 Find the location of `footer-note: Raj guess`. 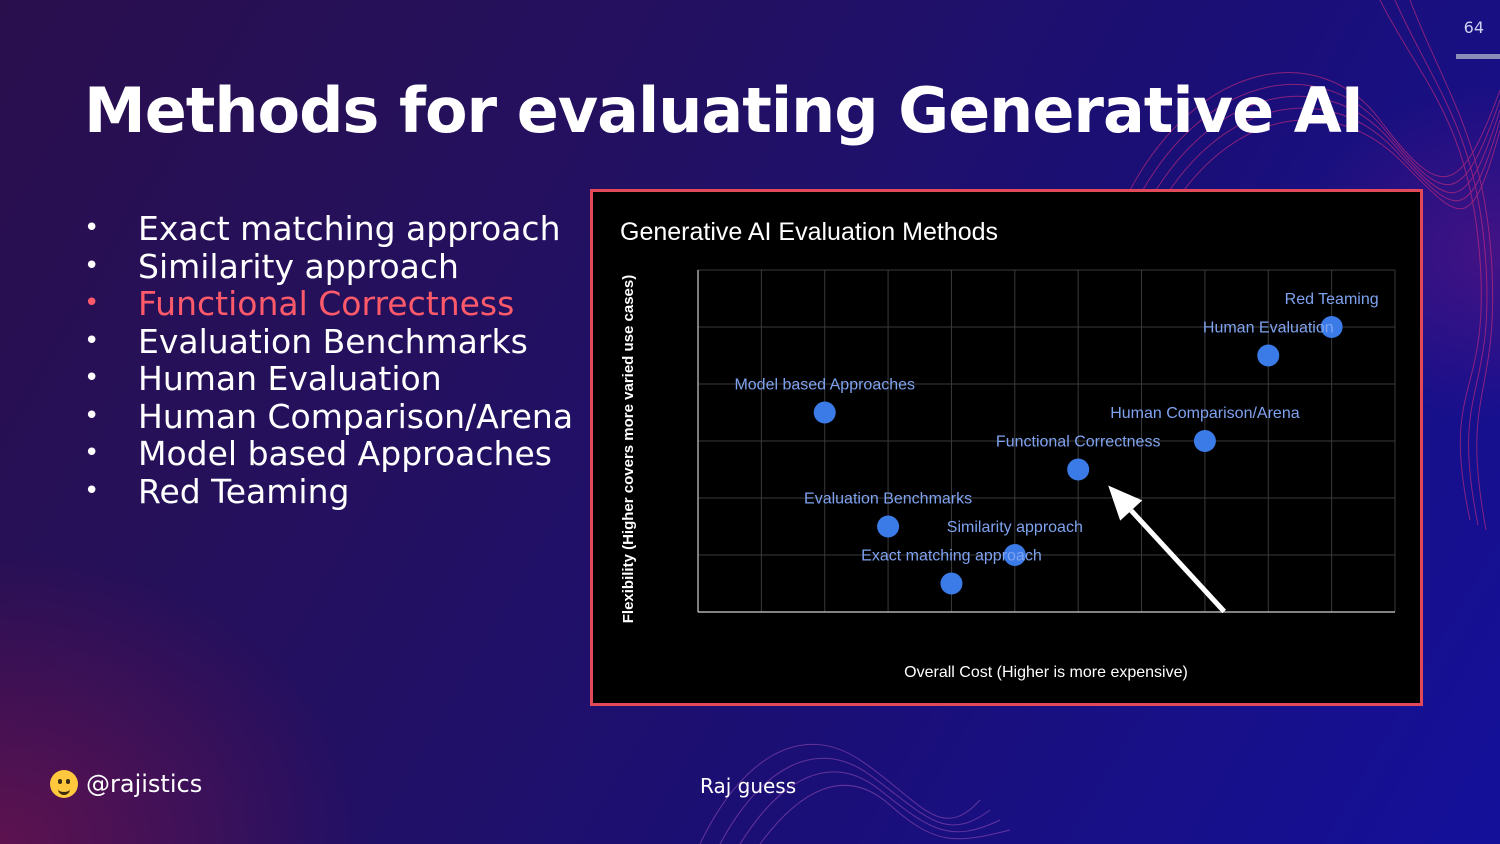

footer-note: Raj guess is located at coordinates (748, 786).